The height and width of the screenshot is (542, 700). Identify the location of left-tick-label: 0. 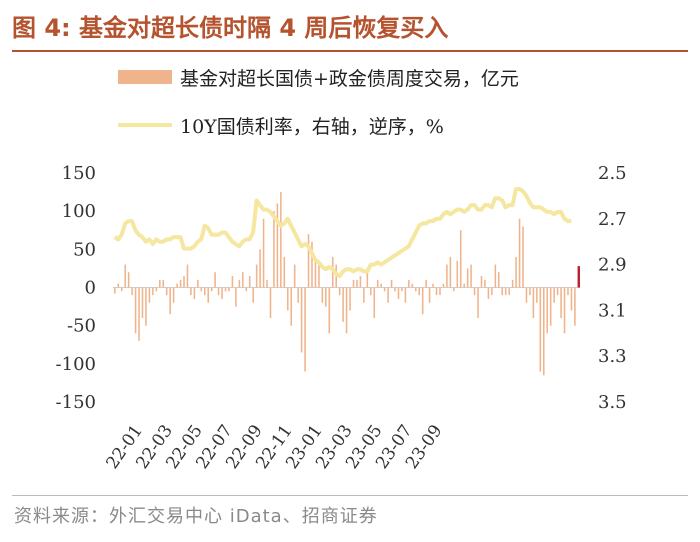
(90, 288).